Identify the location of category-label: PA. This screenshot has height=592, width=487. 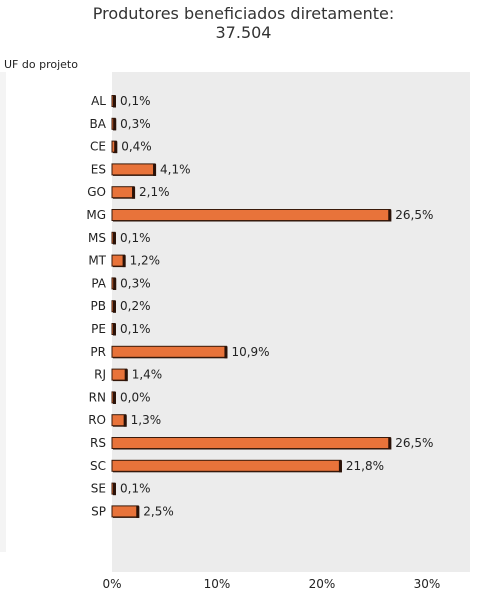
(98, 283).